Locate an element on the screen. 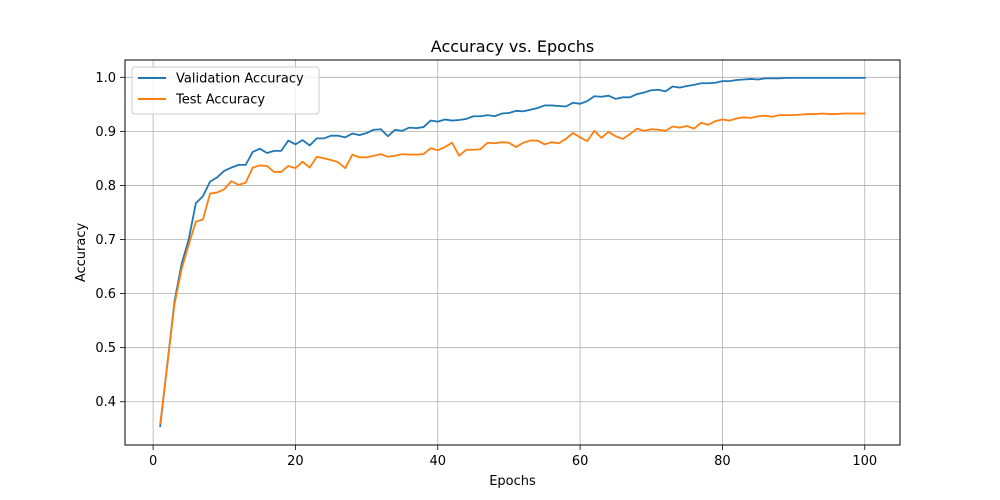  y-tick-label: 0.7 is located at coordinates (105, 240).